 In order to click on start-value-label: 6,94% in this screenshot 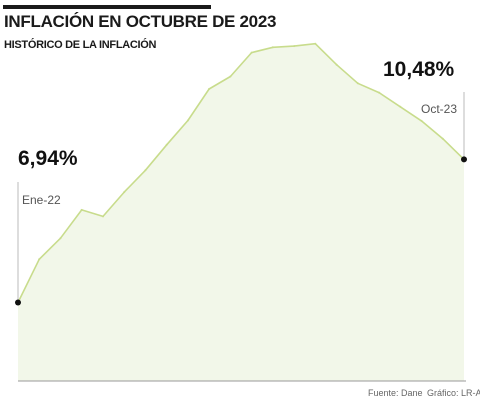, I will do `click(48, 158)`.